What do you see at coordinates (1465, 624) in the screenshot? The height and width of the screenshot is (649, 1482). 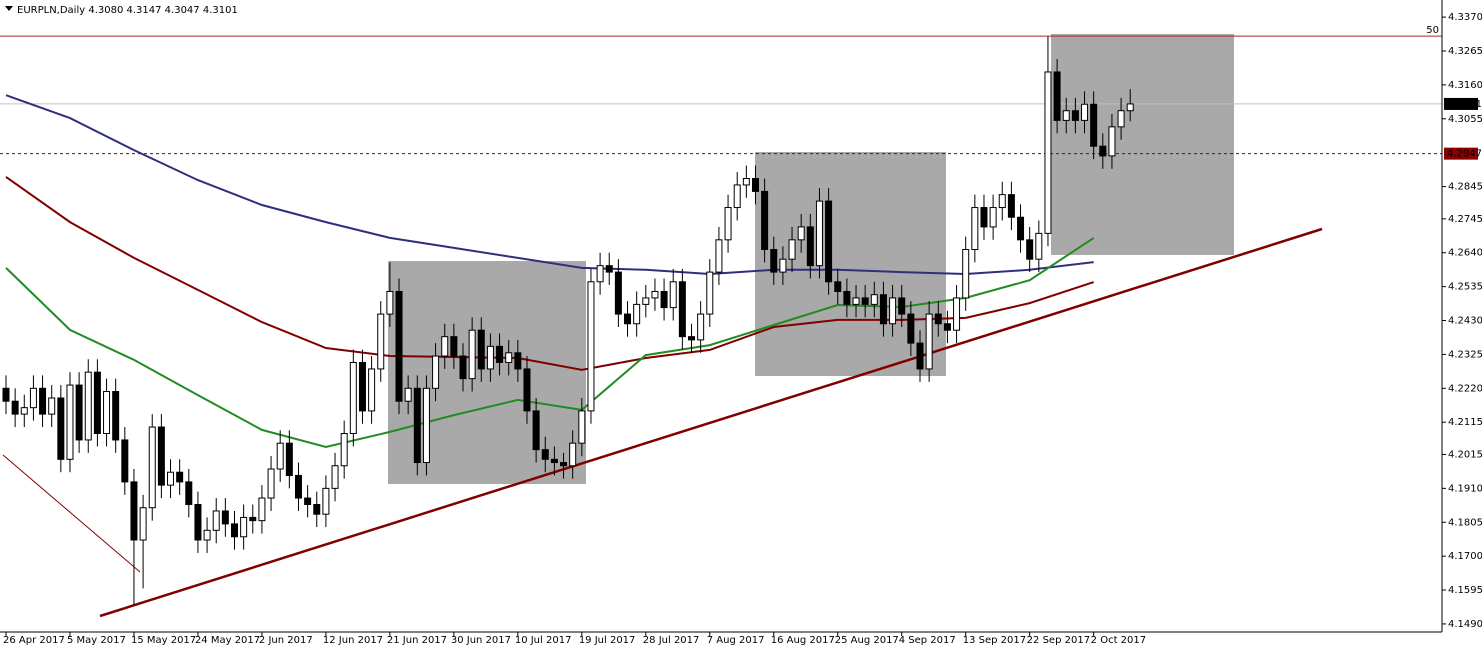 I see `y-tick-label: 4.1490` at bounding box center [1465, 624].